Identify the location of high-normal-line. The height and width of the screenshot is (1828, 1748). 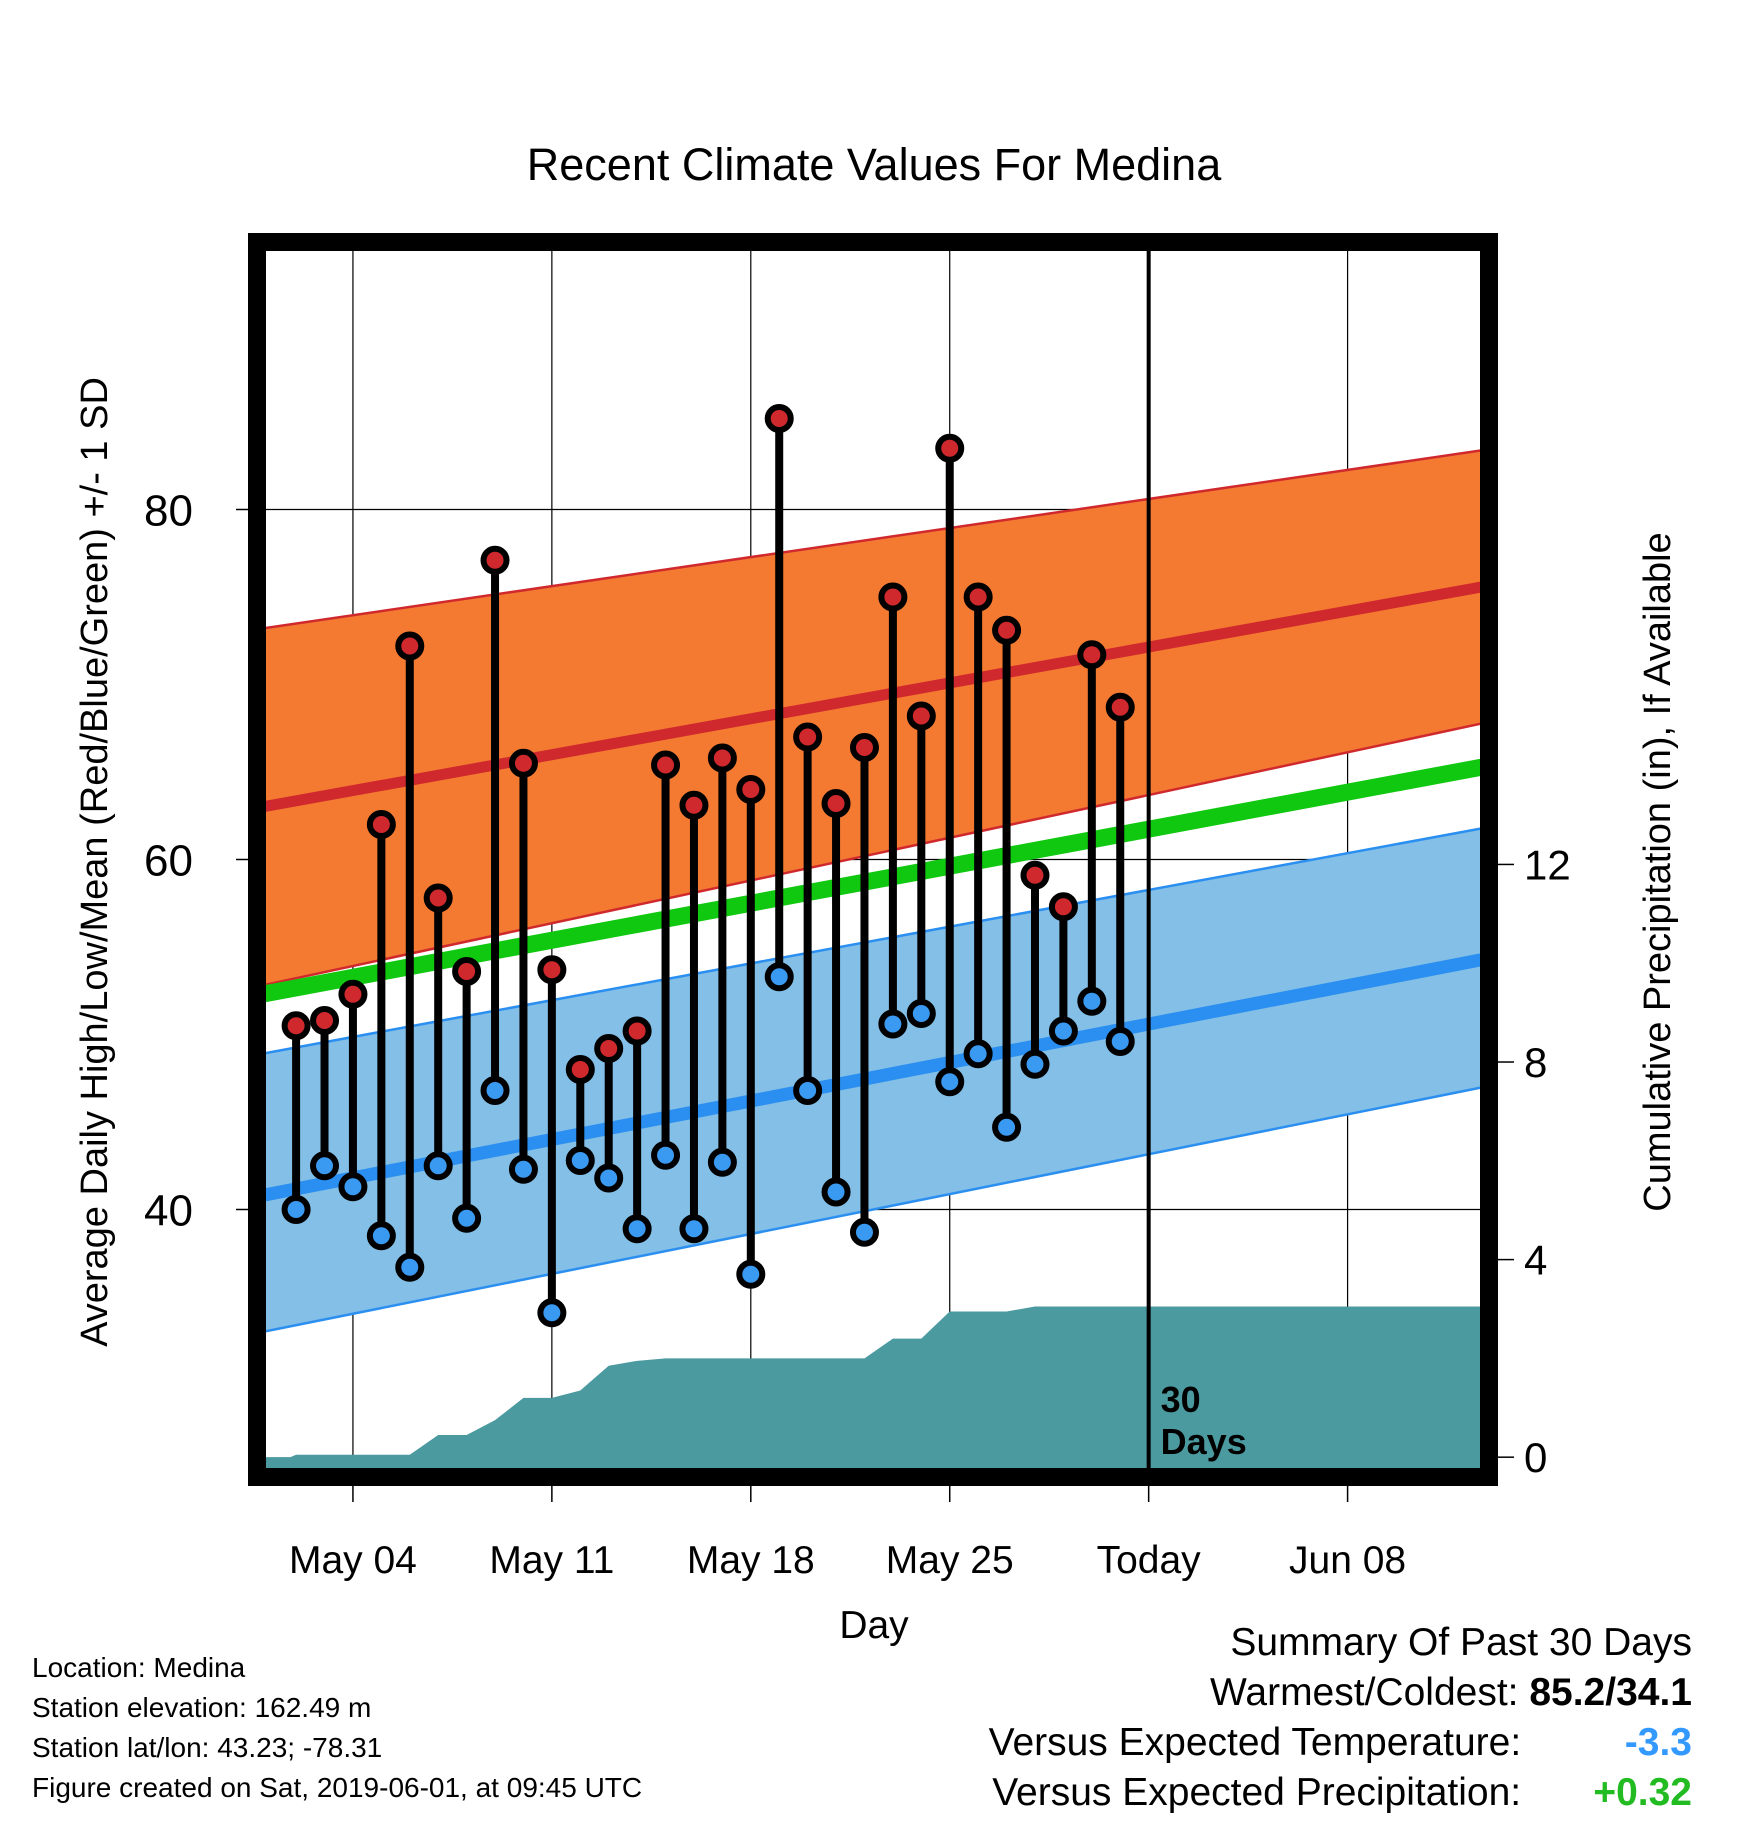
(873, 697).